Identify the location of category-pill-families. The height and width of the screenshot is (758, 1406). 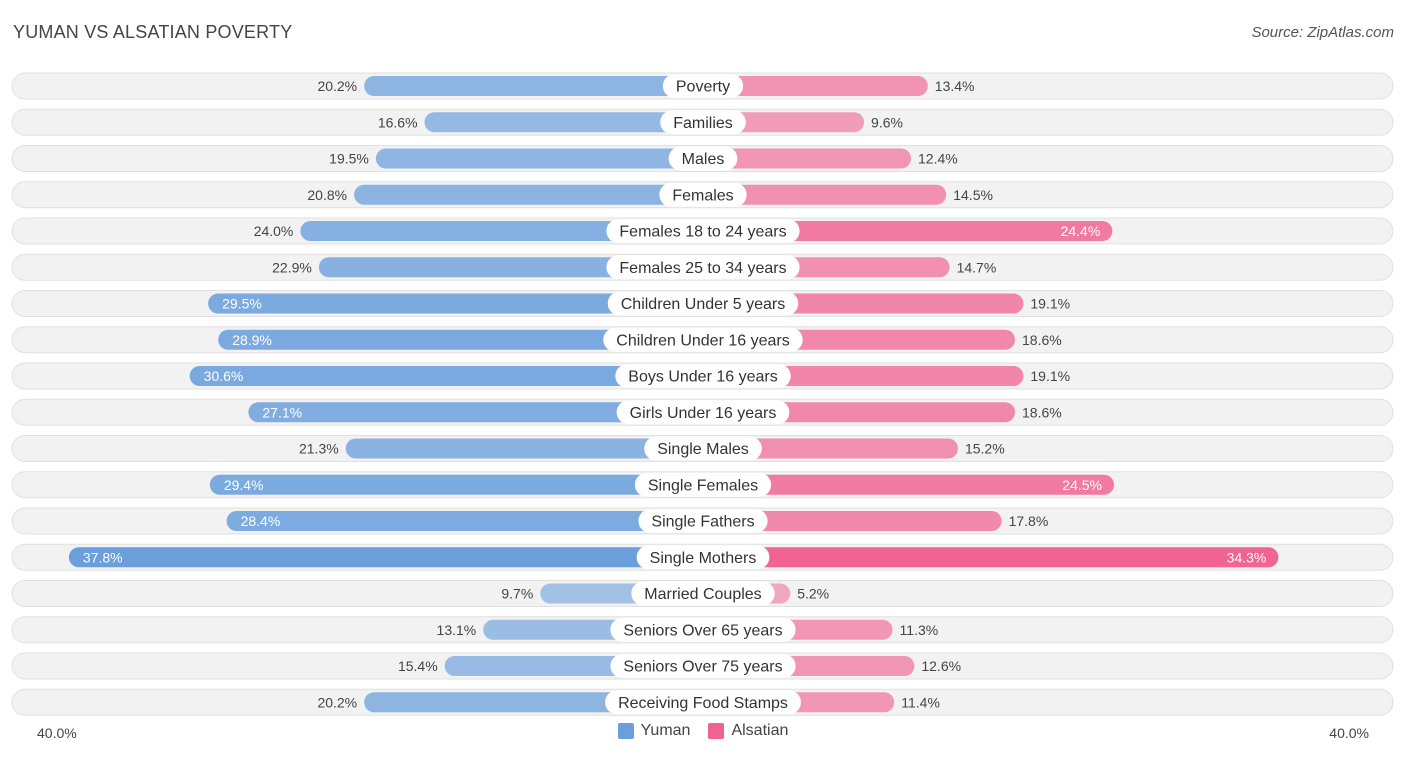
(703, 122).